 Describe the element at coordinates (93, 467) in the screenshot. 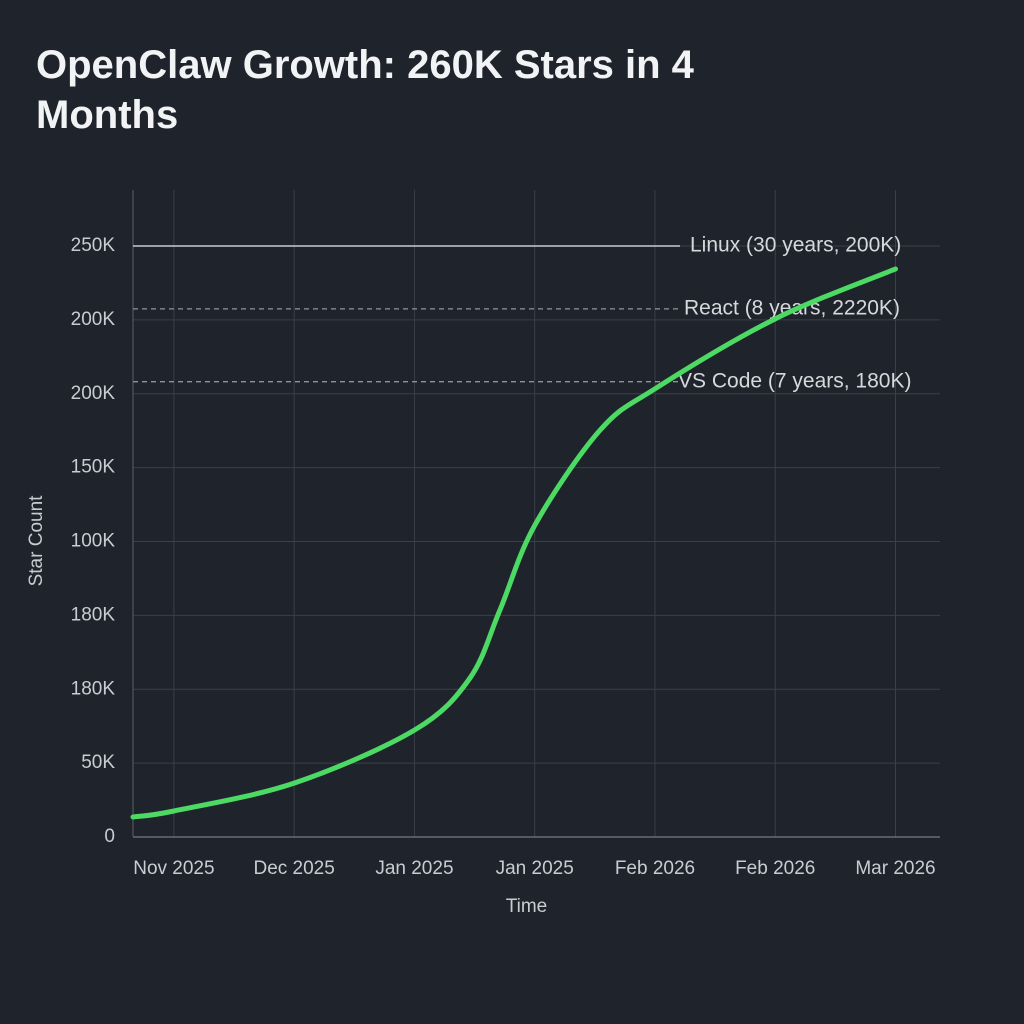

I see `y-tick-label: 150K` at that location.